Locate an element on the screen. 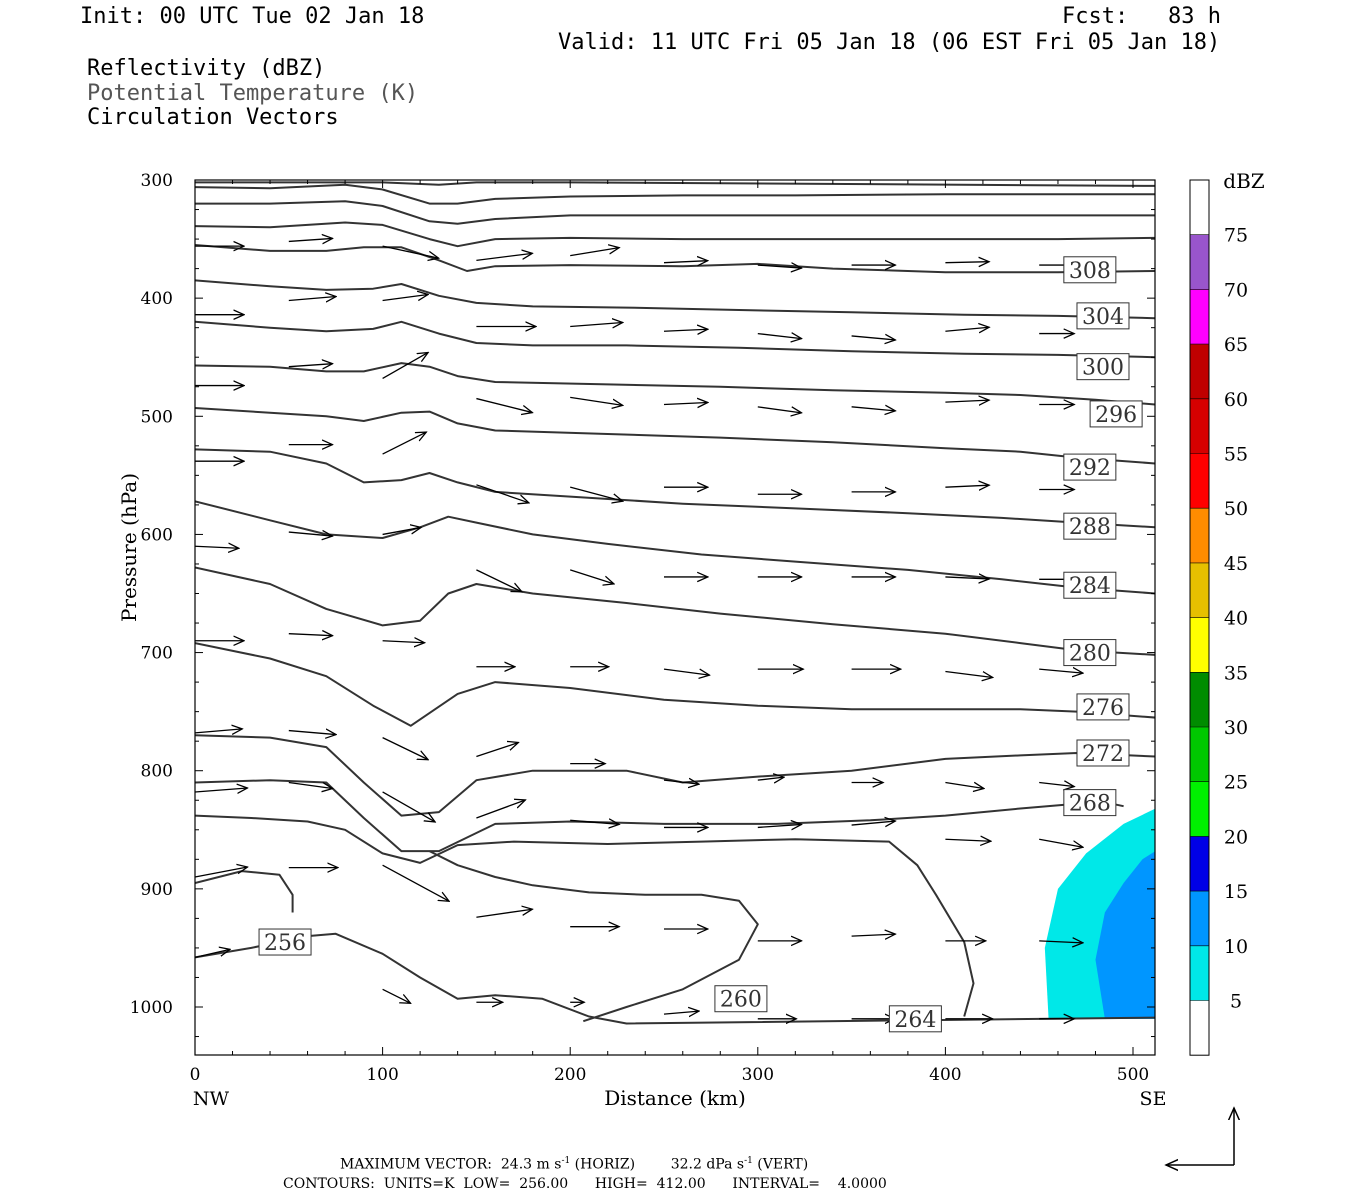 This screenshot has height=1200, width=1350. colorbar-label: 60 is located at coordinates (1236, 400).